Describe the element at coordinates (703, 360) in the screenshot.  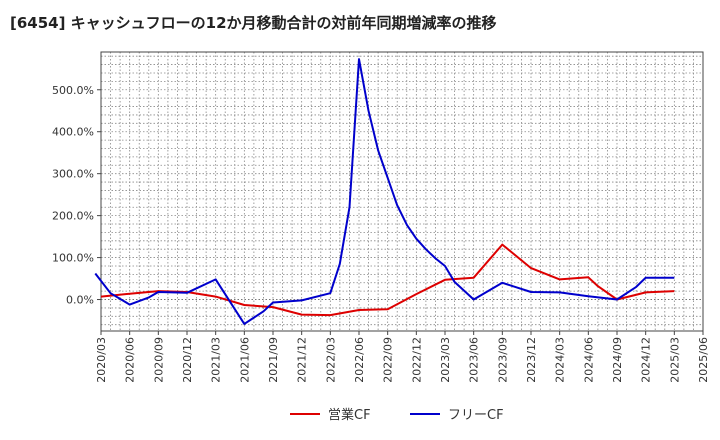
I see `x-tick-label: 2025/06` at that location.